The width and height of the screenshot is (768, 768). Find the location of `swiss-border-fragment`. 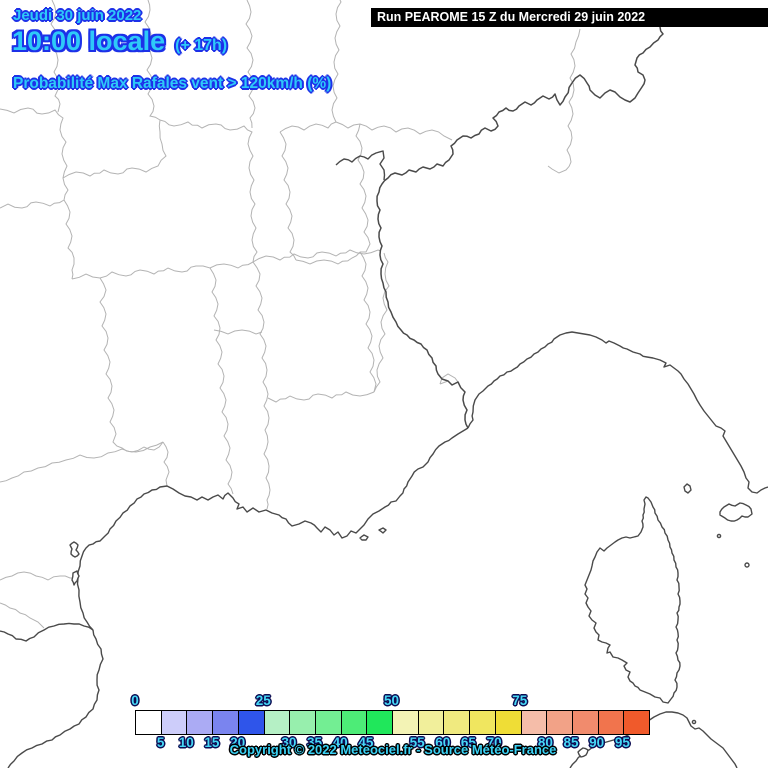

swiss-border-fragment is located at coordinates (360, 165).